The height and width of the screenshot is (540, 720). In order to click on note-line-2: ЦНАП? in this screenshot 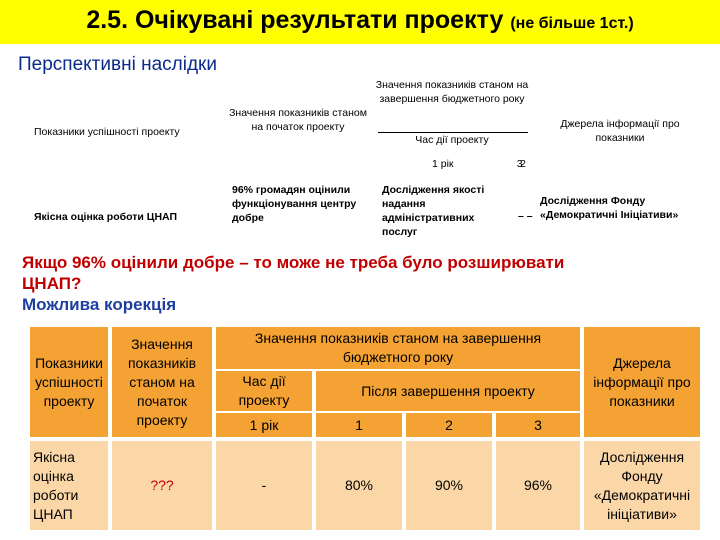, I will do `click(52, 283)`.